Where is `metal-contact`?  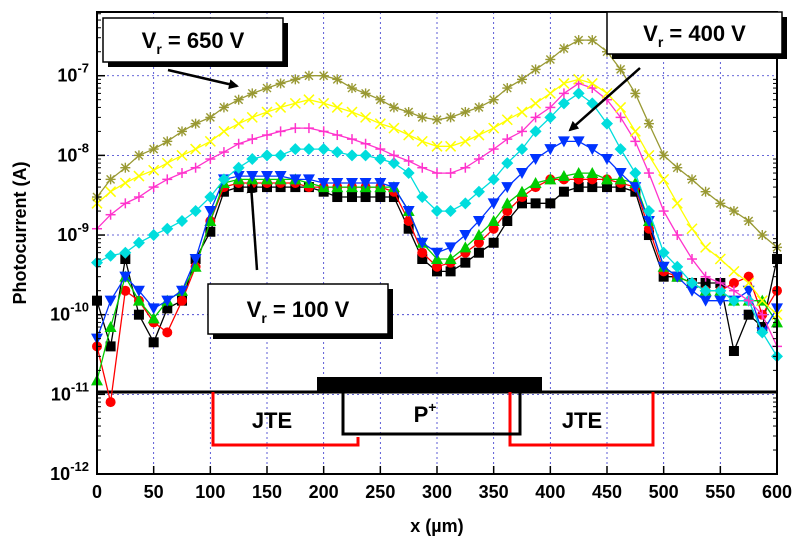 metal-contact is located at coordinates (429, 384).